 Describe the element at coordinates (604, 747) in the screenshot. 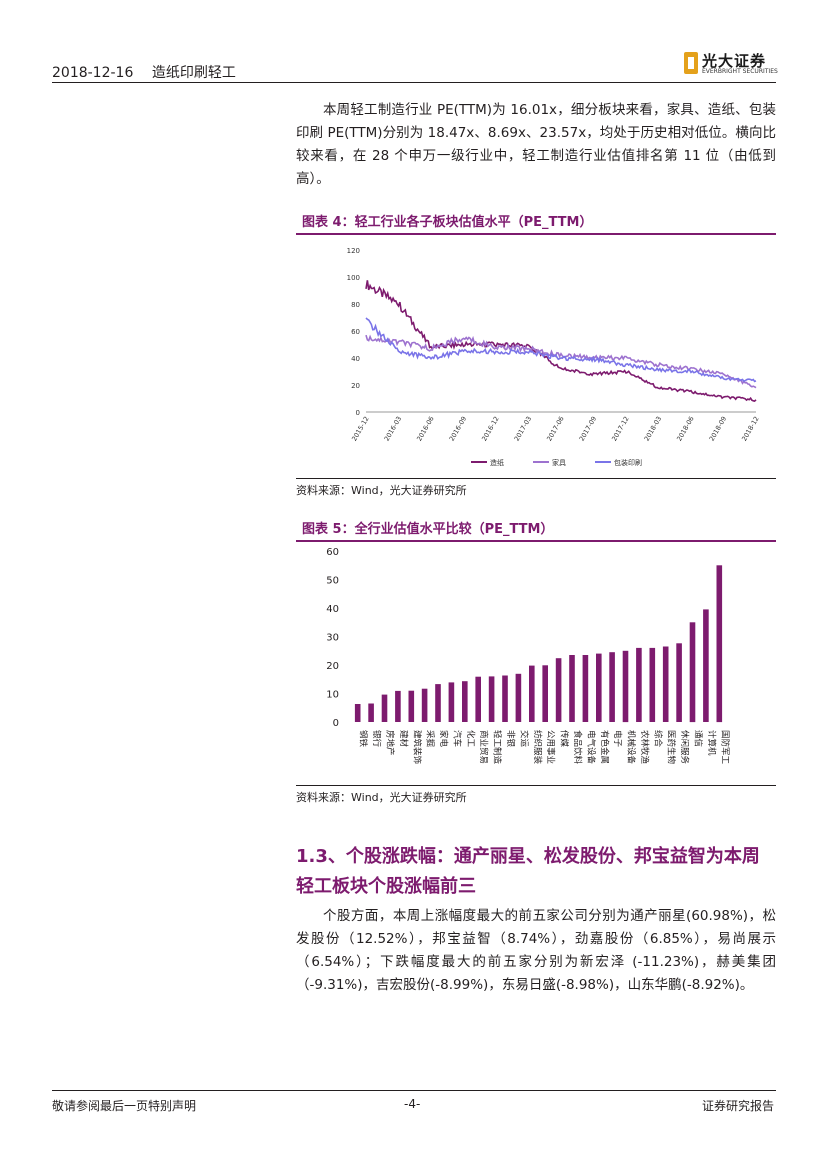

I see `category-label: 有色金属` at that location.